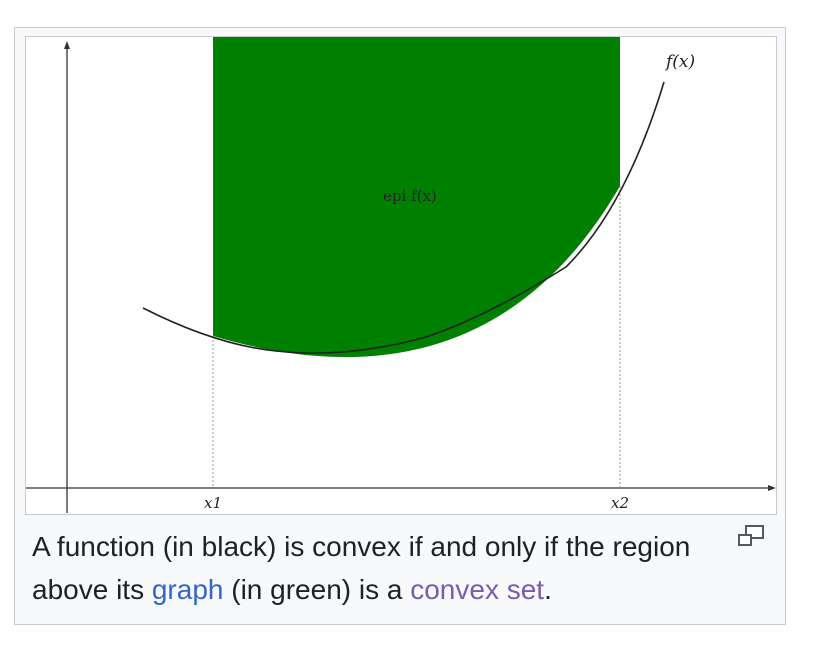 This screenshot has height=647, width=816. Describe the element at coordinates (772, 488) in the screenshot. I see `x-axis-arrow` at that location.